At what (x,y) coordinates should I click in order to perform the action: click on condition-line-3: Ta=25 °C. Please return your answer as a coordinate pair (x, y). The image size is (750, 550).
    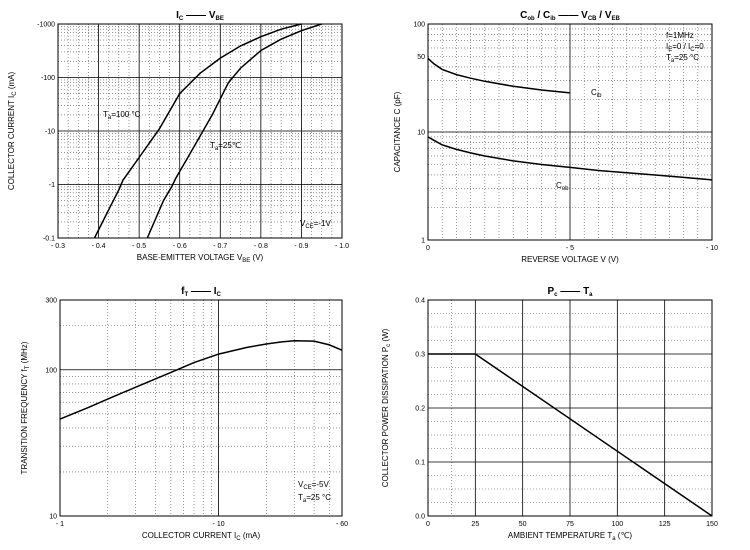
    Looking at the image, I should click on (682, 58).